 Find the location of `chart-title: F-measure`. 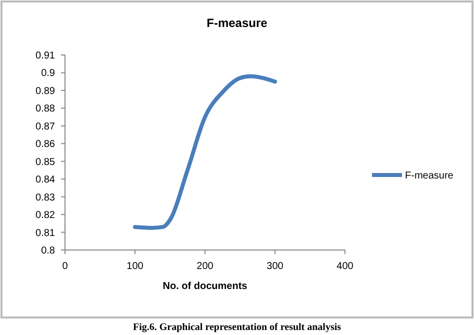

chart-title: F-measure is located at coordinates (237, 23).